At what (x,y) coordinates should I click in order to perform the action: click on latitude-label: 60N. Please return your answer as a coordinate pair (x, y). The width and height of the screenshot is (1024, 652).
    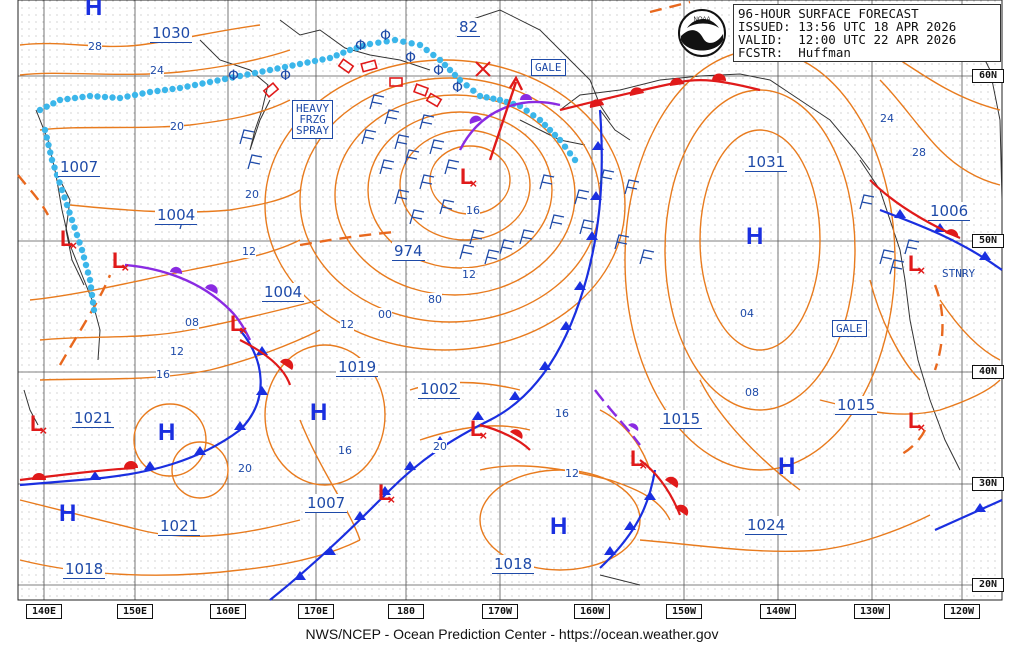
    Looking at the image, I should click on (988, 76).